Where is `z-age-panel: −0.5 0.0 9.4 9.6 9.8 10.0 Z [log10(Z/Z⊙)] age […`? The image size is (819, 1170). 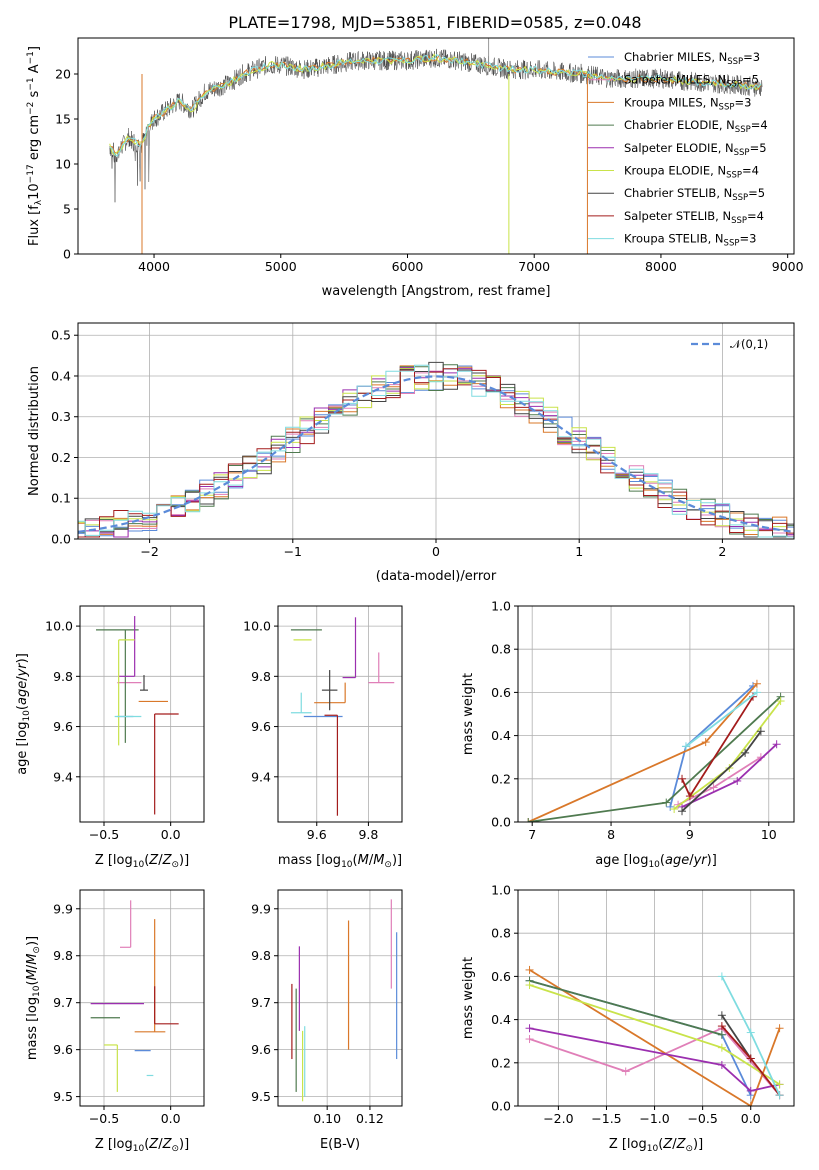 z-age-panel: −0.5 0.0 9.4 9.6 9.8 10.0 Z [log10(Z/Z⊙)] age [… is located at coordinates (110, 737).